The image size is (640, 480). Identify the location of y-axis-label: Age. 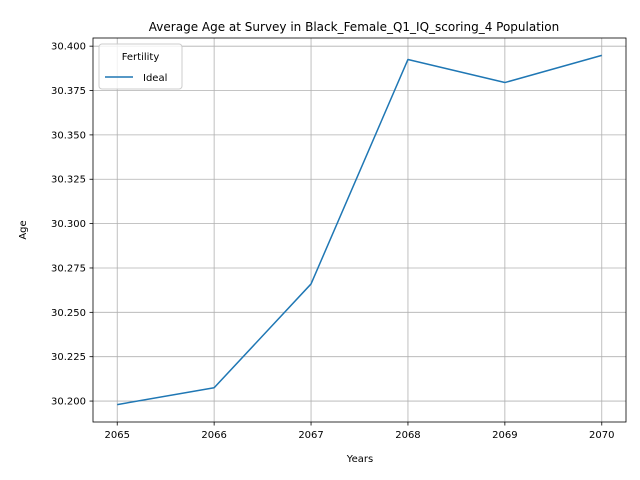
(23, 229).